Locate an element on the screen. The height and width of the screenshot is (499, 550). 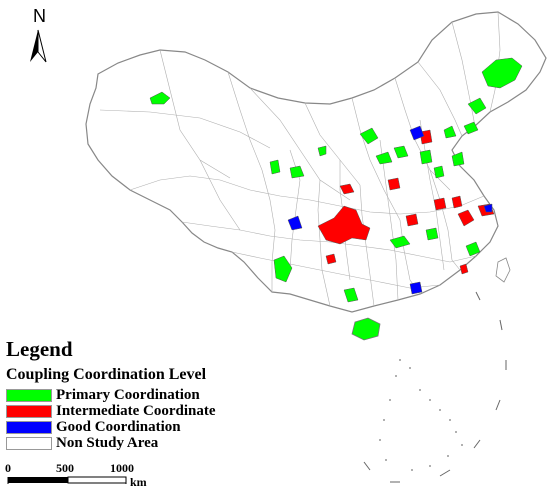
scale-bar is located at coordinates (67, 480).